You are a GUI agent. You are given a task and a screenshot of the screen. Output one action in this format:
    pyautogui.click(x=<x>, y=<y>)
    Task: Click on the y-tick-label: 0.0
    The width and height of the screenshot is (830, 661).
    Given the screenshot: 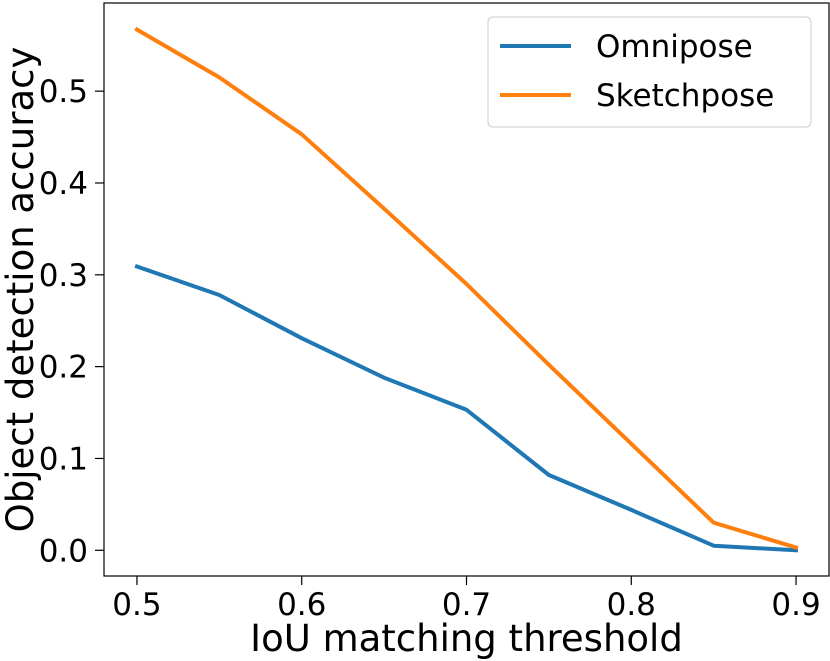 What is the action you would take?
    pyautogui.click(x=63, y=551)
    